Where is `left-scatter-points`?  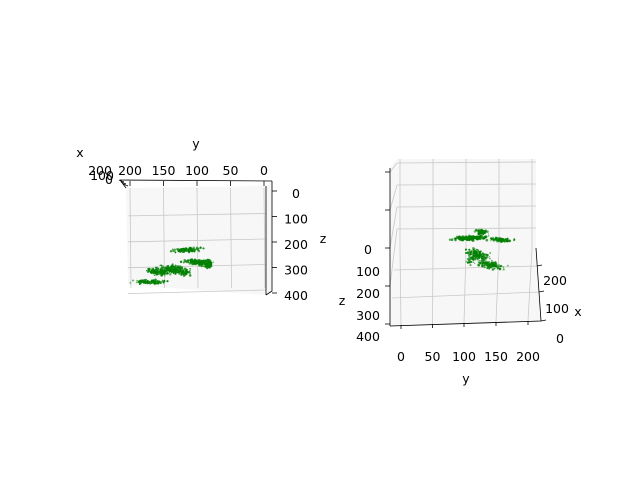 left-scatter-points is located at coordinates (171, 266).